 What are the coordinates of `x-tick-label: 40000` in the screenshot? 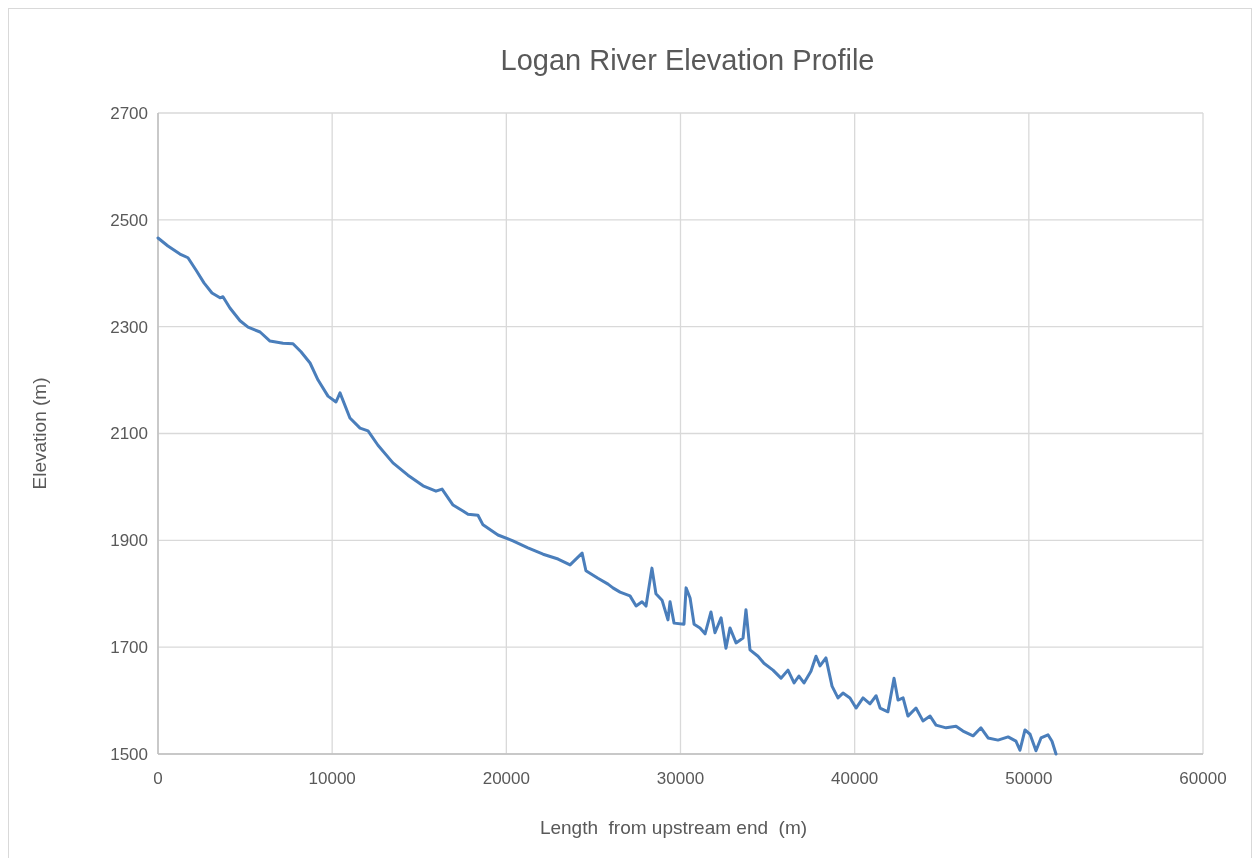 It's located at (855, 778).